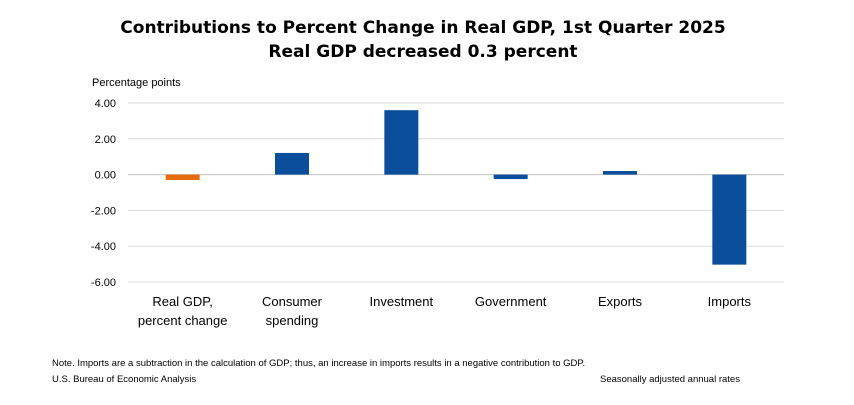 The height and width of the screenshot is (405, 854). What do you see at coordinates (103, 283) in the screenshot?
I see `y-tick-label: -6.00` at bounding box center [103, 283].